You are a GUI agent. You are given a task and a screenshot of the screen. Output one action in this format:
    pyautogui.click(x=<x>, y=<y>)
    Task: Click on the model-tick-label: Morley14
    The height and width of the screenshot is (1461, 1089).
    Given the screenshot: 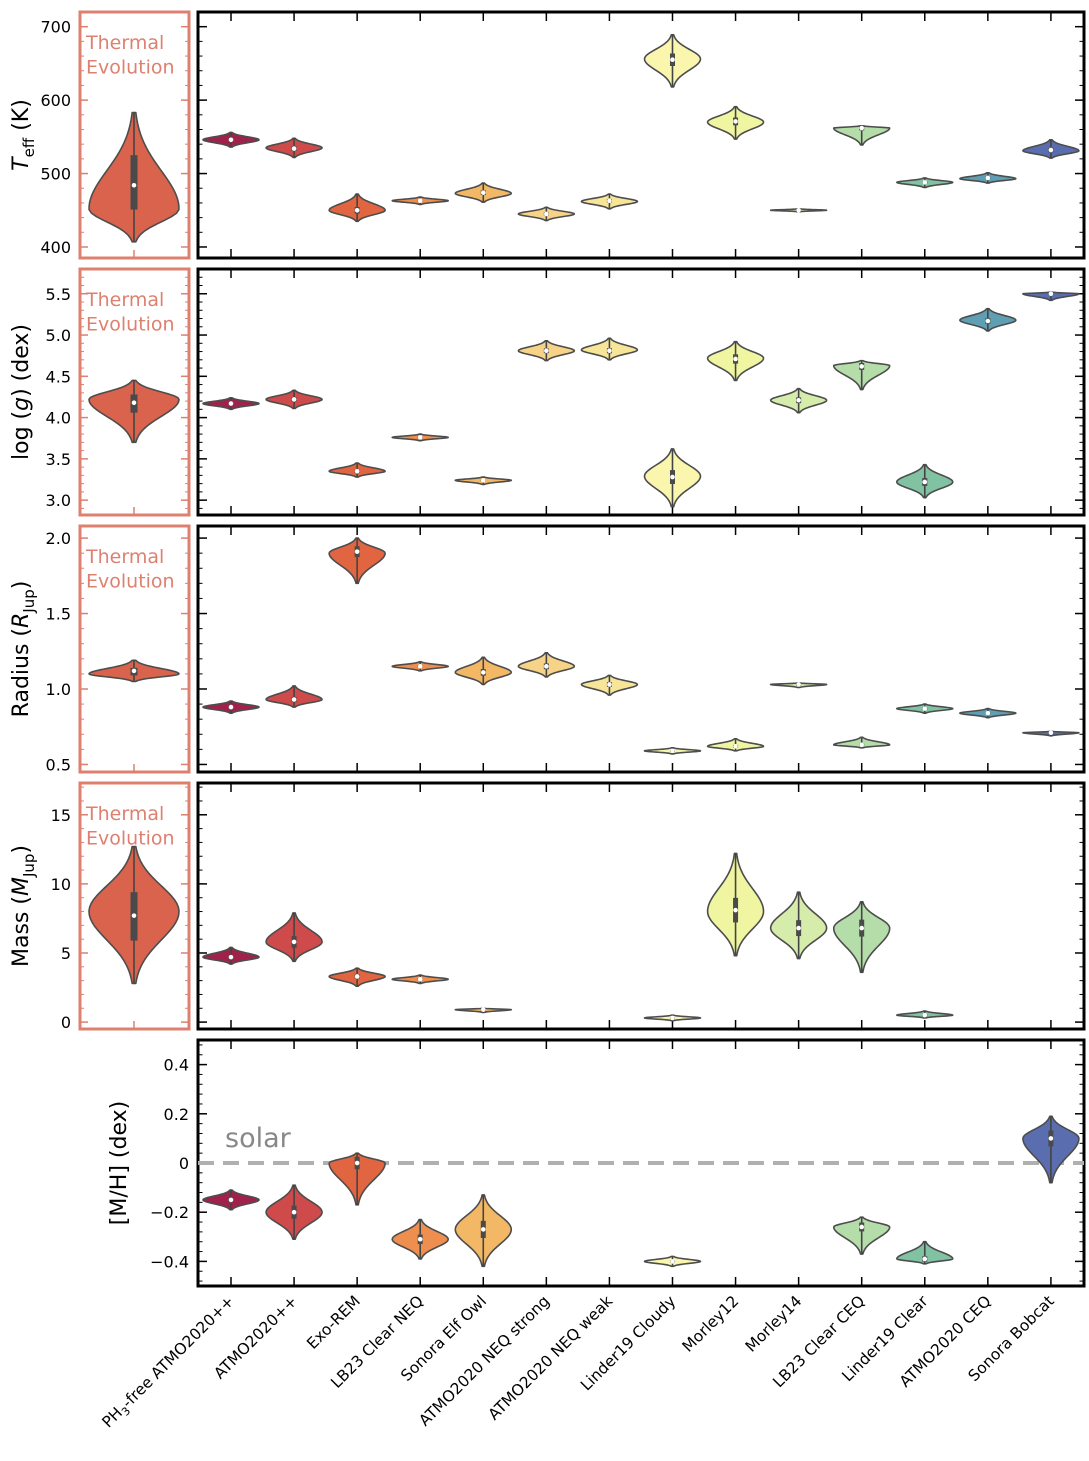 What is the action you would take?
    pyautogui.click(x=774, y=1324)
    